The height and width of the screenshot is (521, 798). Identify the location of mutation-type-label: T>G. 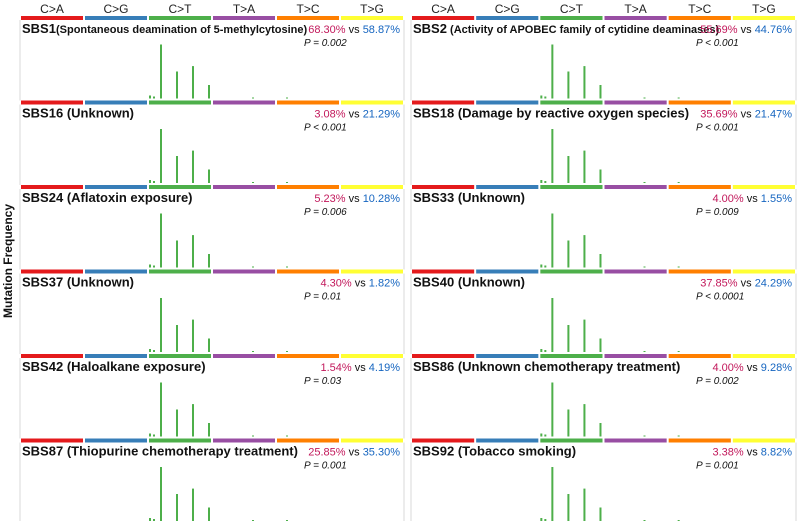
(764, 9).